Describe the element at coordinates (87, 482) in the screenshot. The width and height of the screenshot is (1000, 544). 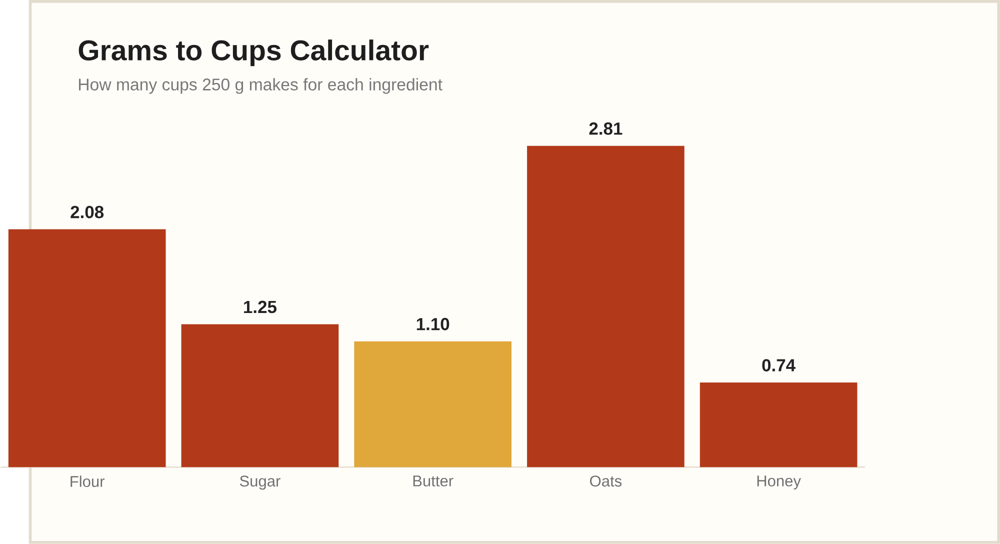
I see `x-tick-label: Flour` at that location.